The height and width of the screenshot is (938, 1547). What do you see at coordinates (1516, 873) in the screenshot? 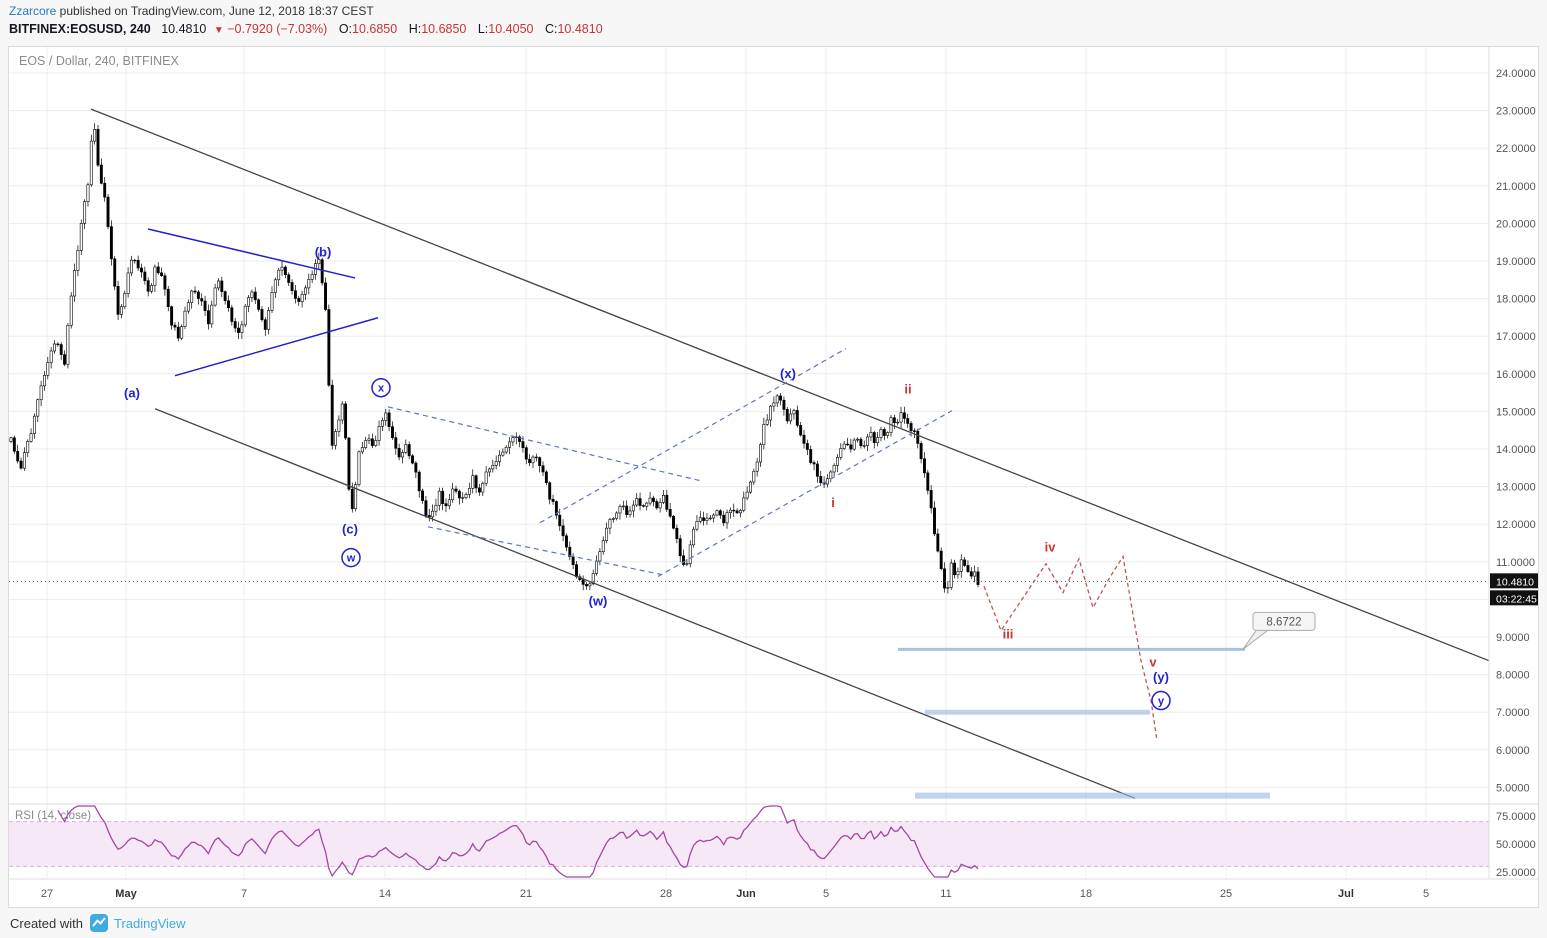
I see `svg-text: 25.0000` at bounding box center [1516, 873].